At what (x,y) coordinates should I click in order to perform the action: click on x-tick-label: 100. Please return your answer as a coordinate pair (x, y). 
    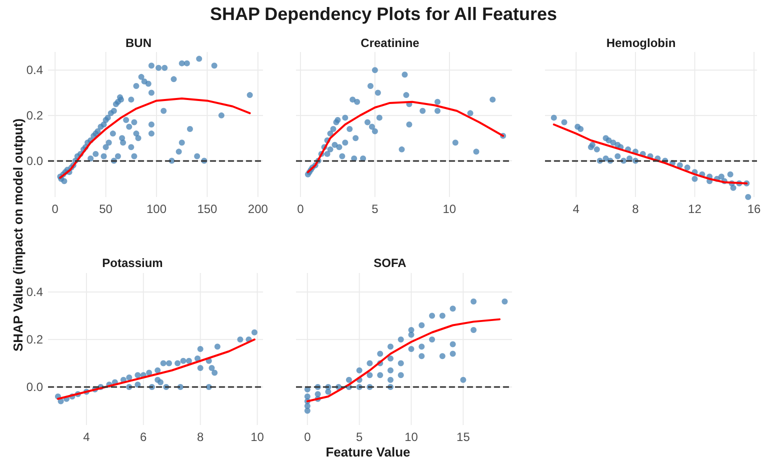
    Looking at the image, I should click on (156, 209).